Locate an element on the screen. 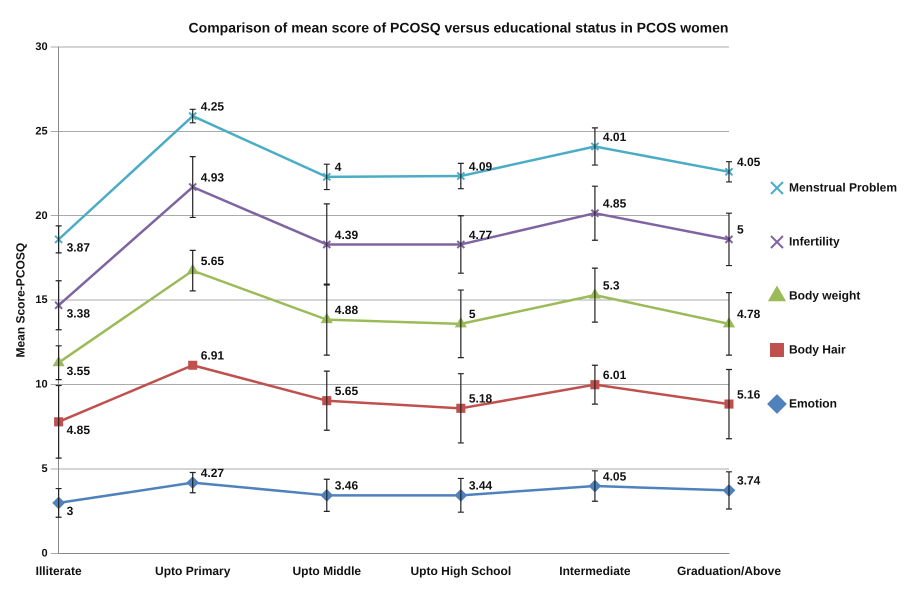 Image resolution: width=917 pixels, height=592 pixels. y-tick-label: 15 is located at coordinates (41, 300).